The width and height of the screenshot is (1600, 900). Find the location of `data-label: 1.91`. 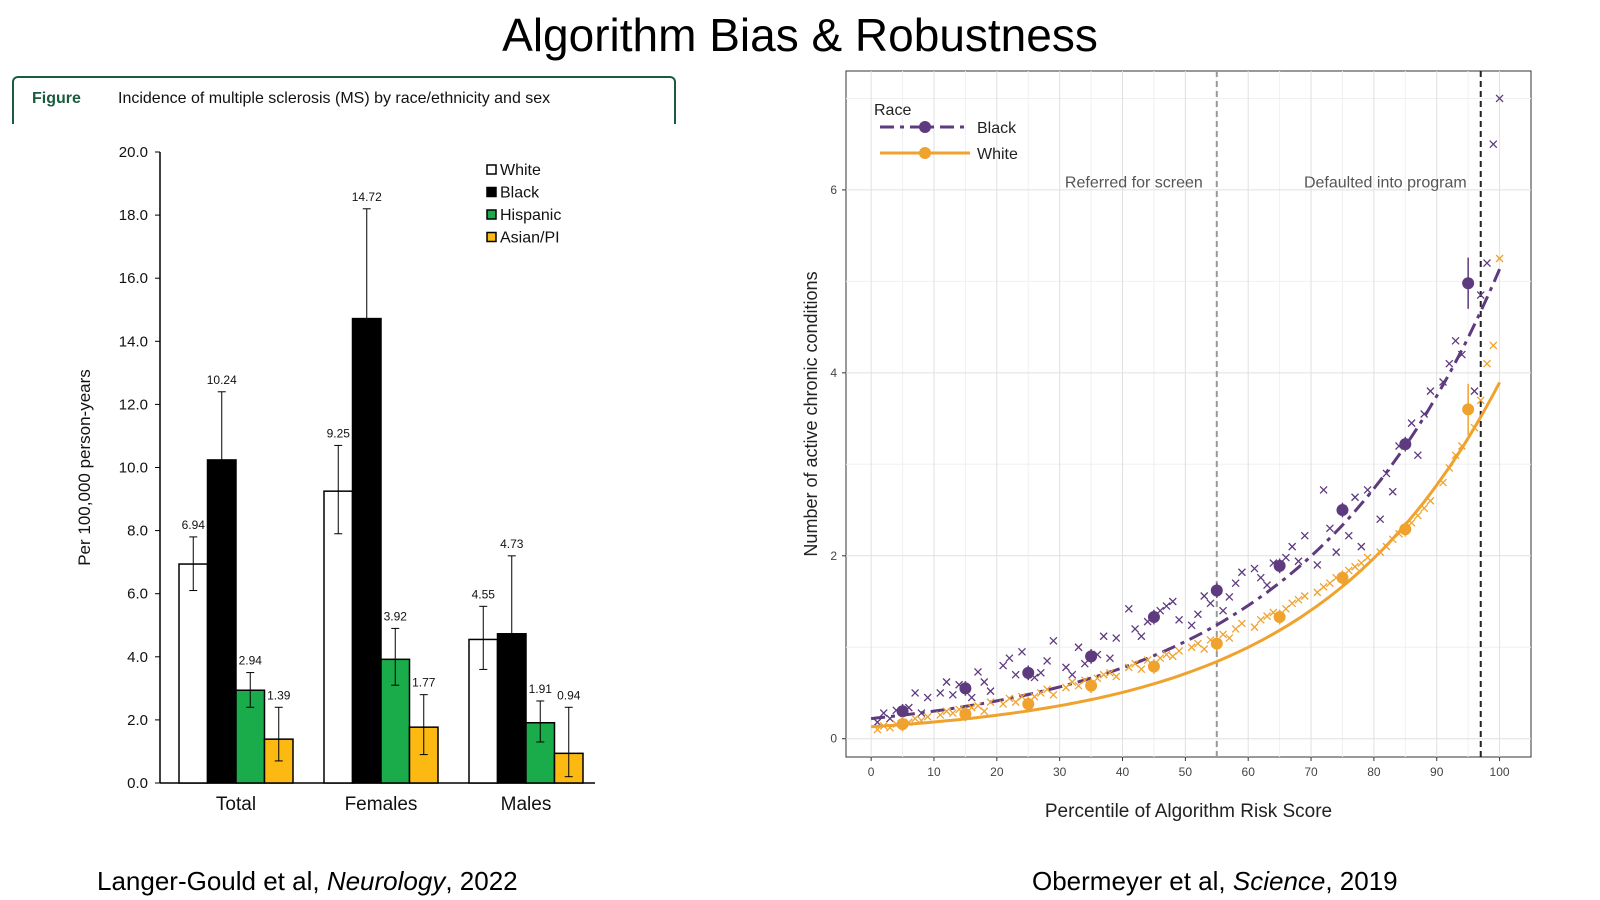

data-label: 1.91 is located at coordinates (541, 689).